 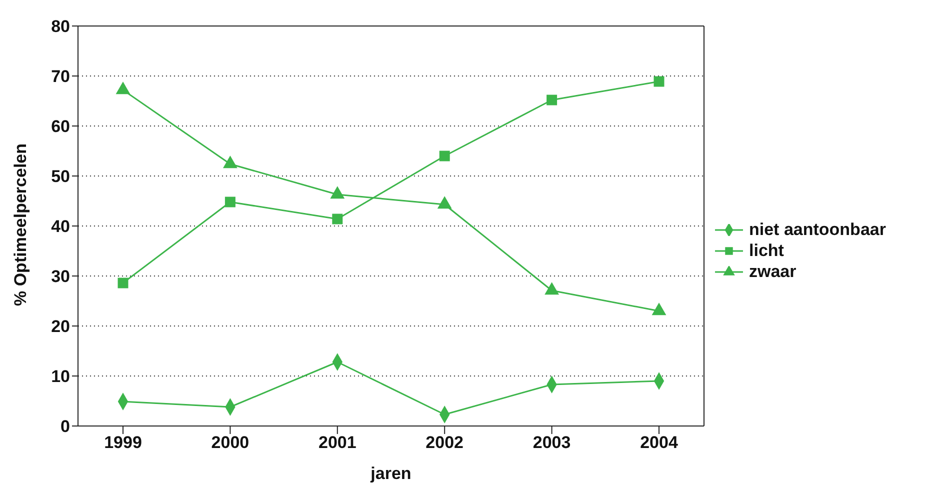 What do you see at coordinates (60, 226) in the screenshot?
I see `y-tick-label: 40` at bounding box center [60, 226].